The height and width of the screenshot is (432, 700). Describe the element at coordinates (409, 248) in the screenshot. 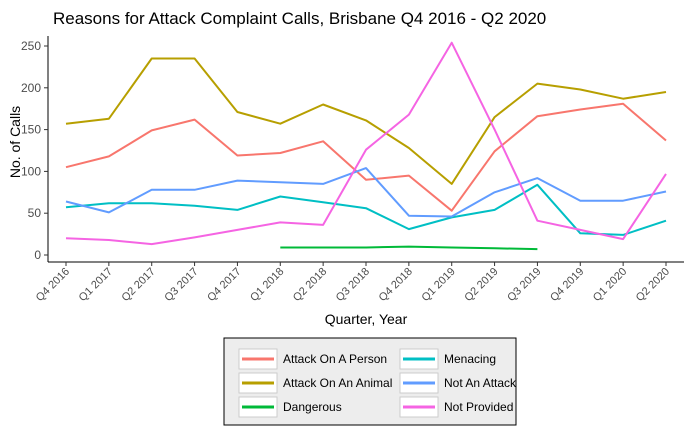

I see `series-line-dangerous` at that location.